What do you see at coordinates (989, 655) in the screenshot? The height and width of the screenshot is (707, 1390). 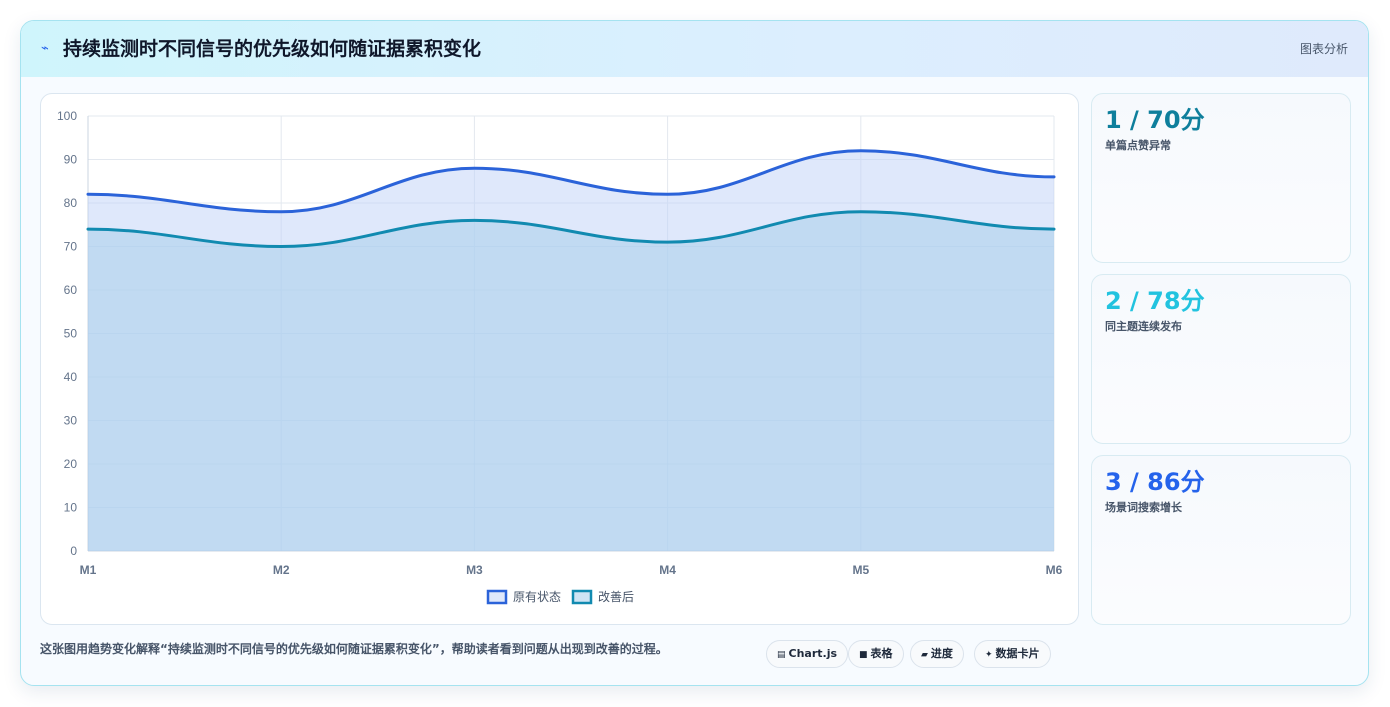 I see `card-icon: ✦` at bounding box center [989, 655].